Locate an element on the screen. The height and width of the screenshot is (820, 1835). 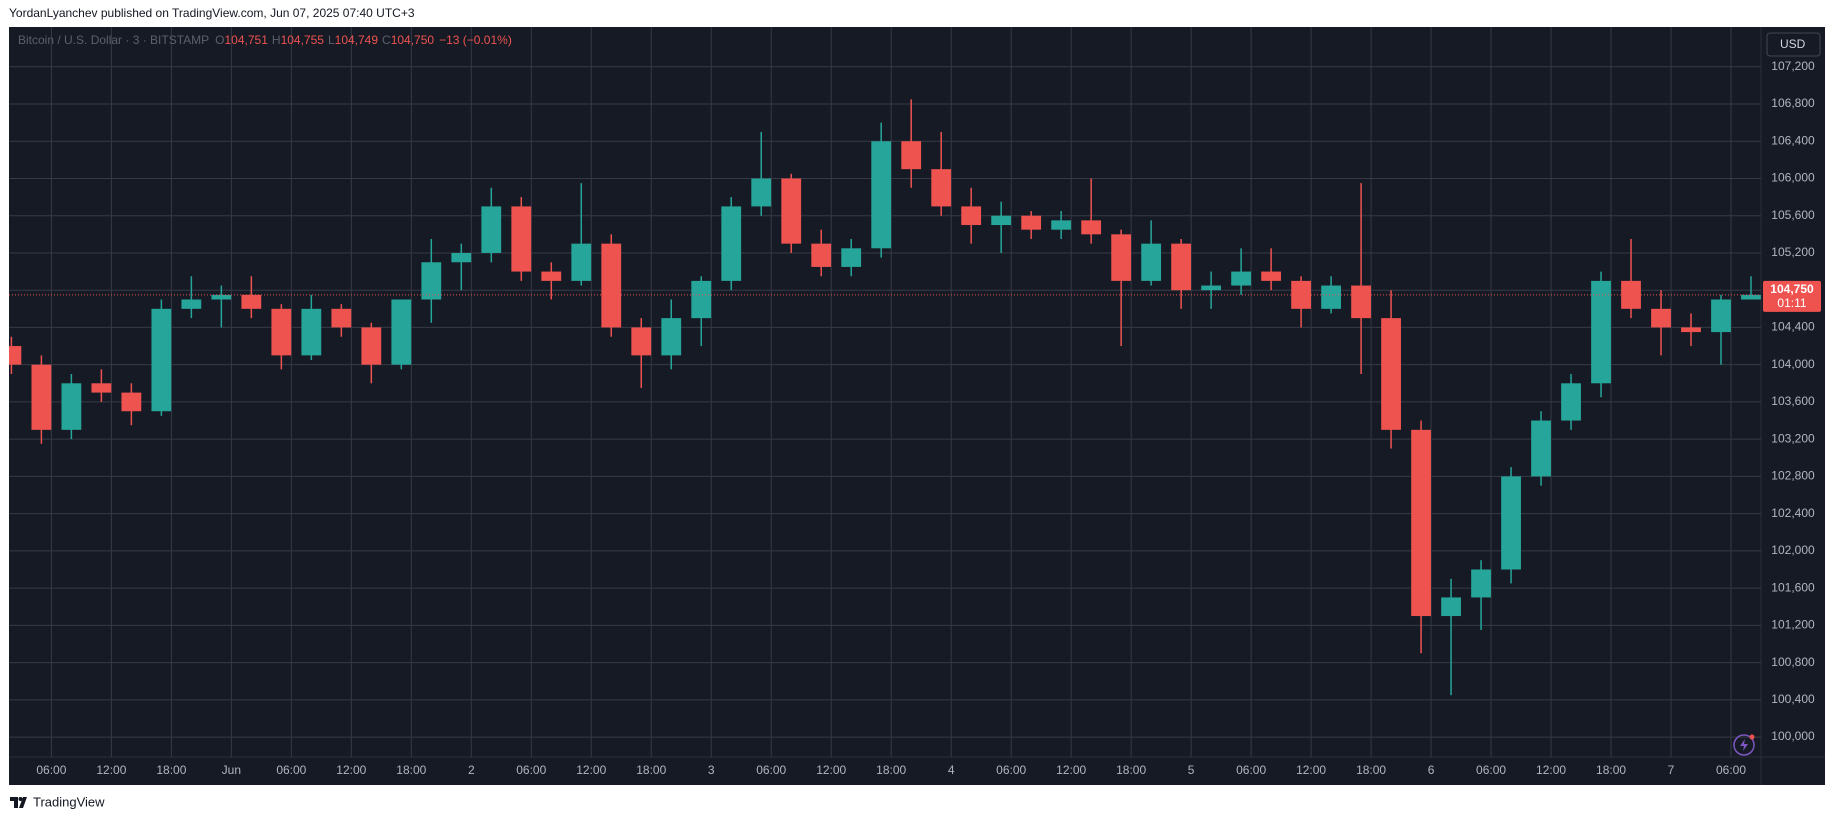
y-tick-label: 102,400 is located at coordinates (1793, 513).